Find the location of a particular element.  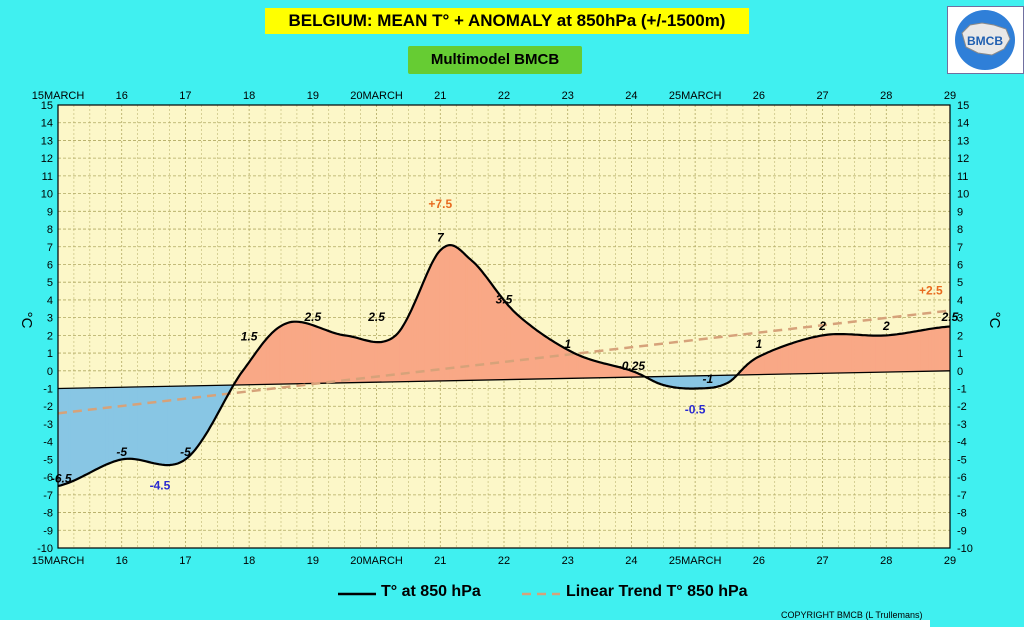

y-tick-label-right: 5 is located at coordinates (960, 283).